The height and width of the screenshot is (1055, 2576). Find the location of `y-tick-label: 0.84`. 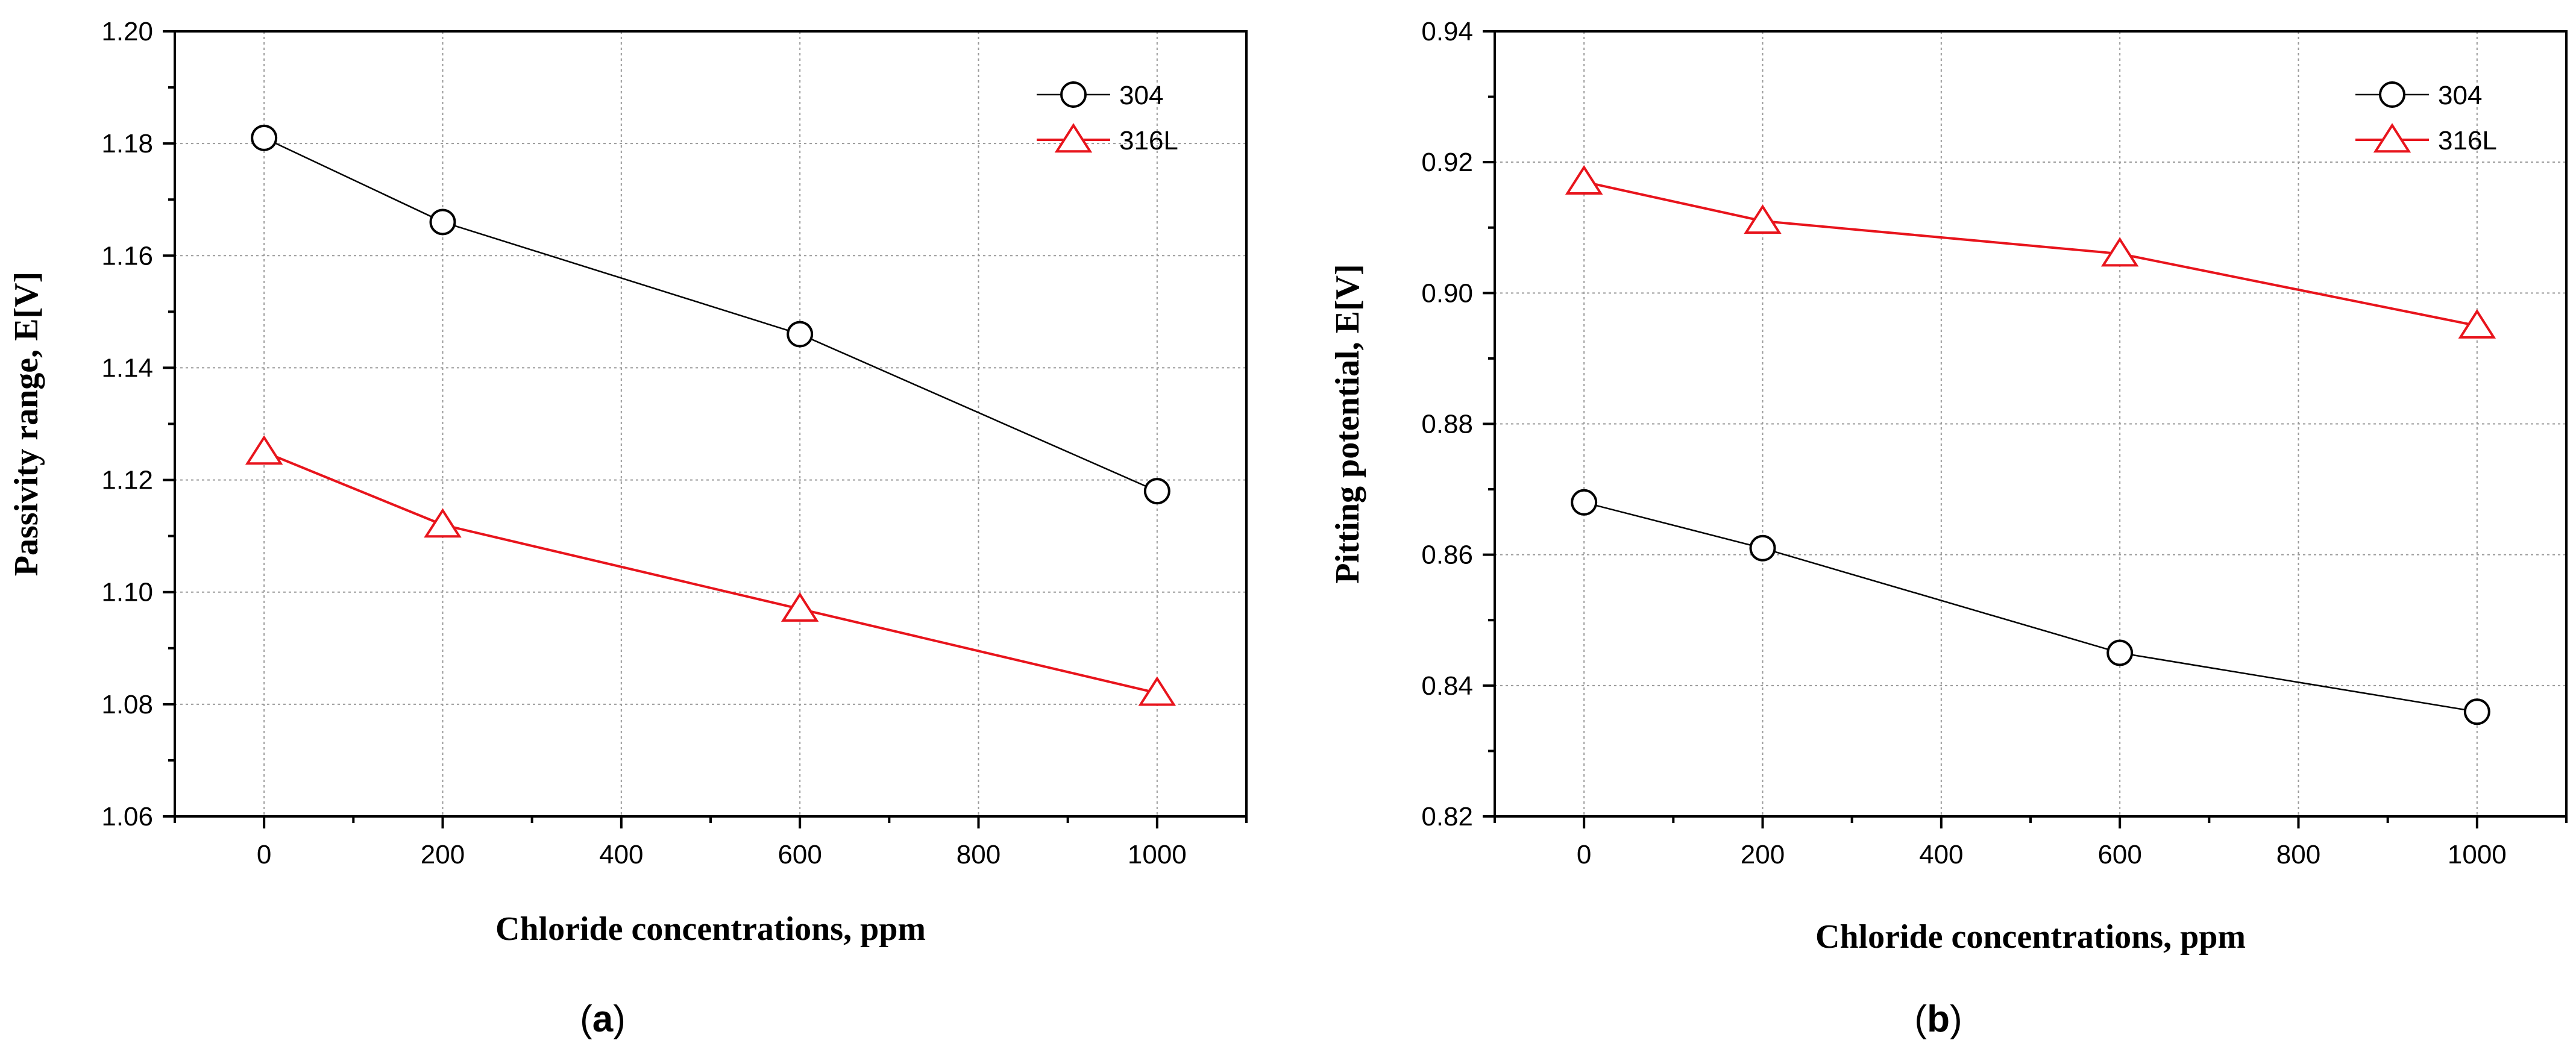

y-tick-label: 0.84 is located at coordinates (1447, 686).